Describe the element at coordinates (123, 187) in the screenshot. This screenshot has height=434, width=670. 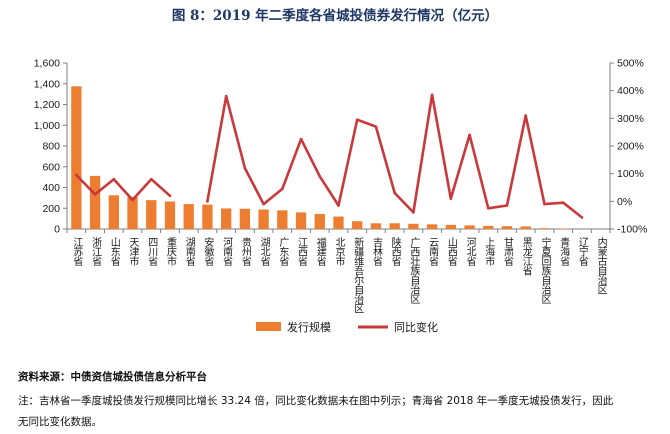
I see `line-segment` at that location.